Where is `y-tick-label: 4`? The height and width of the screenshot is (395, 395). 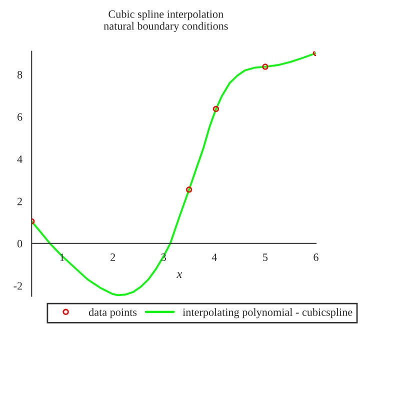 y-tick-label: 4 is located at coordinates (19, 159).